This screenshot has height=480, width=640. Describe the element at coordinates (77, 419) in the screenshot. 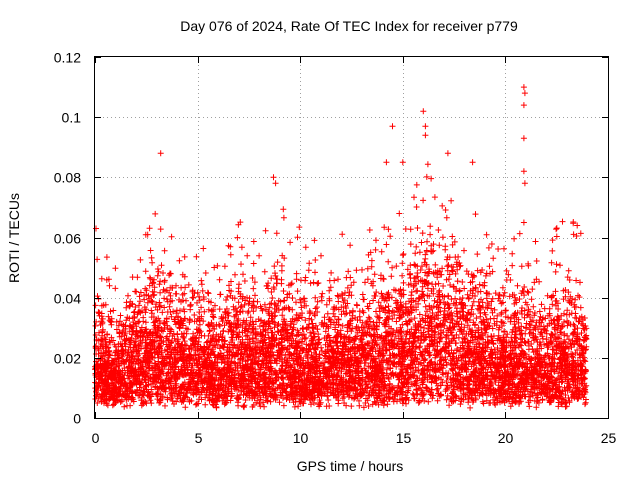

I see `y-tick-label: 0` at that location.